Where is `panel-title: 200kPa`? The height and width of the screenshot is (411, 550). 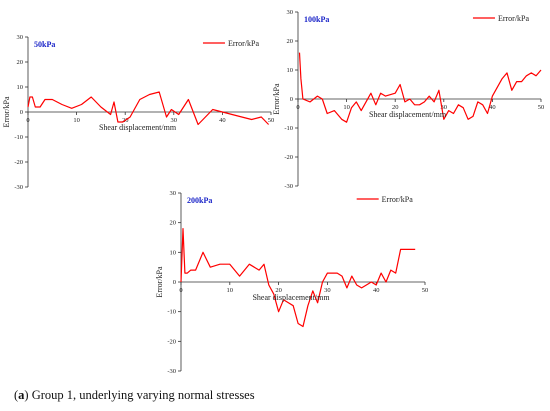 panel-title: 200kPa is located at coordinates (199, 200).